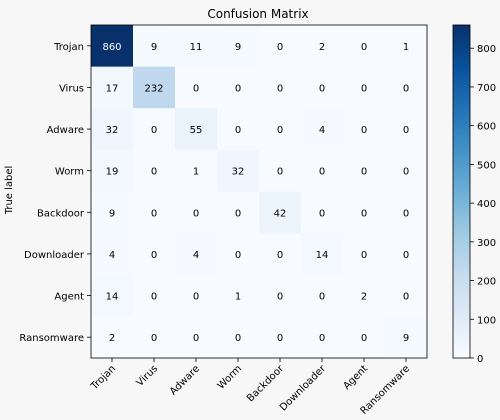  I want to click on colorbar: 0 100 200 300 400 500 600 700 800, so click(474, 194).